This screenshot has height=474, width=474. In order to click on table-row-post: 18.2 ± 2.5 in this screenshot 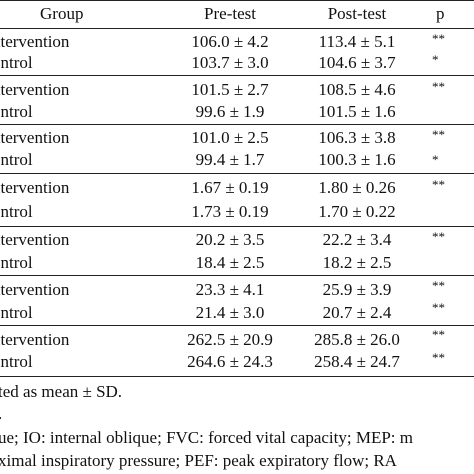, I will do `click(357, 262)`.